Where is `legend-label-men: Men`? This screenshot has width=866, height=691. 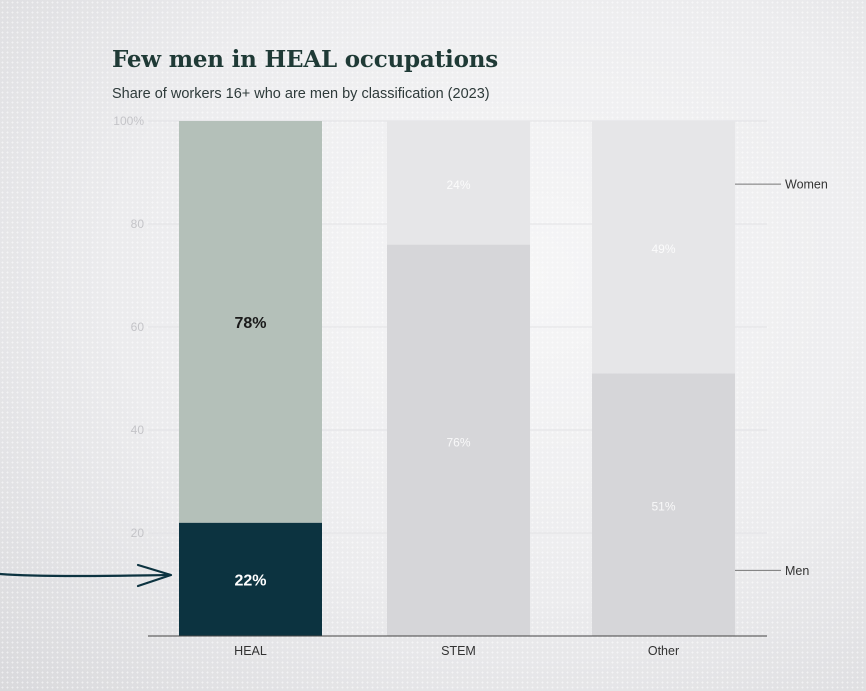
legend-label-men: Men is located at coordinates (797, 571).